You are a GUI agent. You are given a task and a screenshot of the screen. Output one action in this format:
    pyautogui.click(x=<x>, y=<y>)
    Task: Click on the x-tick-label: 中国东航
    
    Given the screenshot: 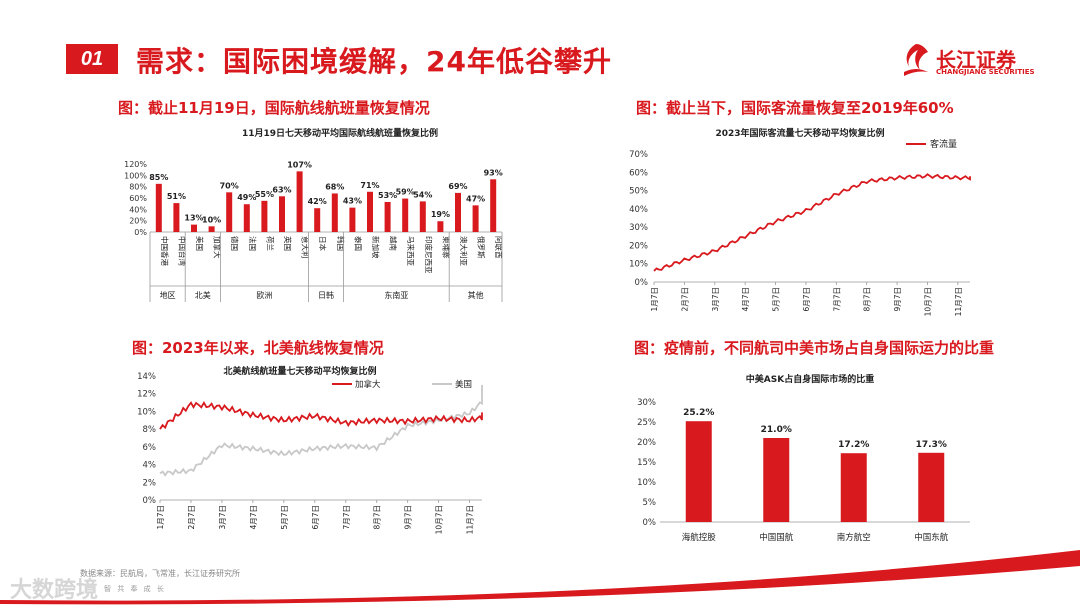 What is the action you would take?
    pyautogui.click(x=931, y=537)
    